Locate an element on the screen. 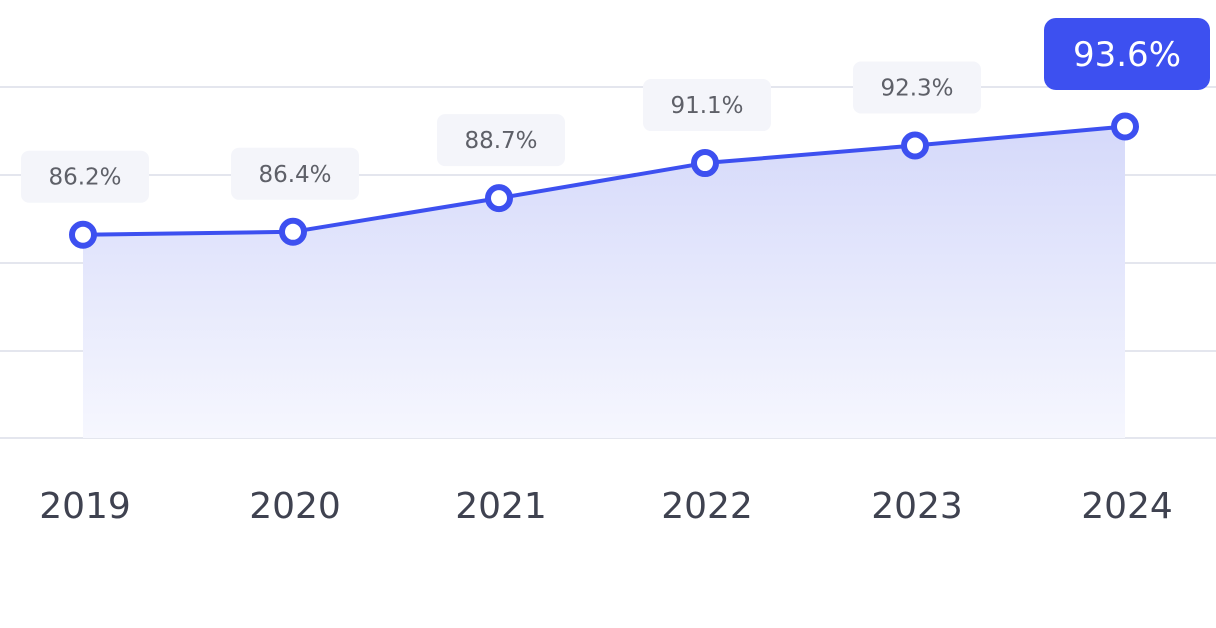 This screenshot has height=628, width=1216. data-point-2023 is located at coordinates (915, 145).